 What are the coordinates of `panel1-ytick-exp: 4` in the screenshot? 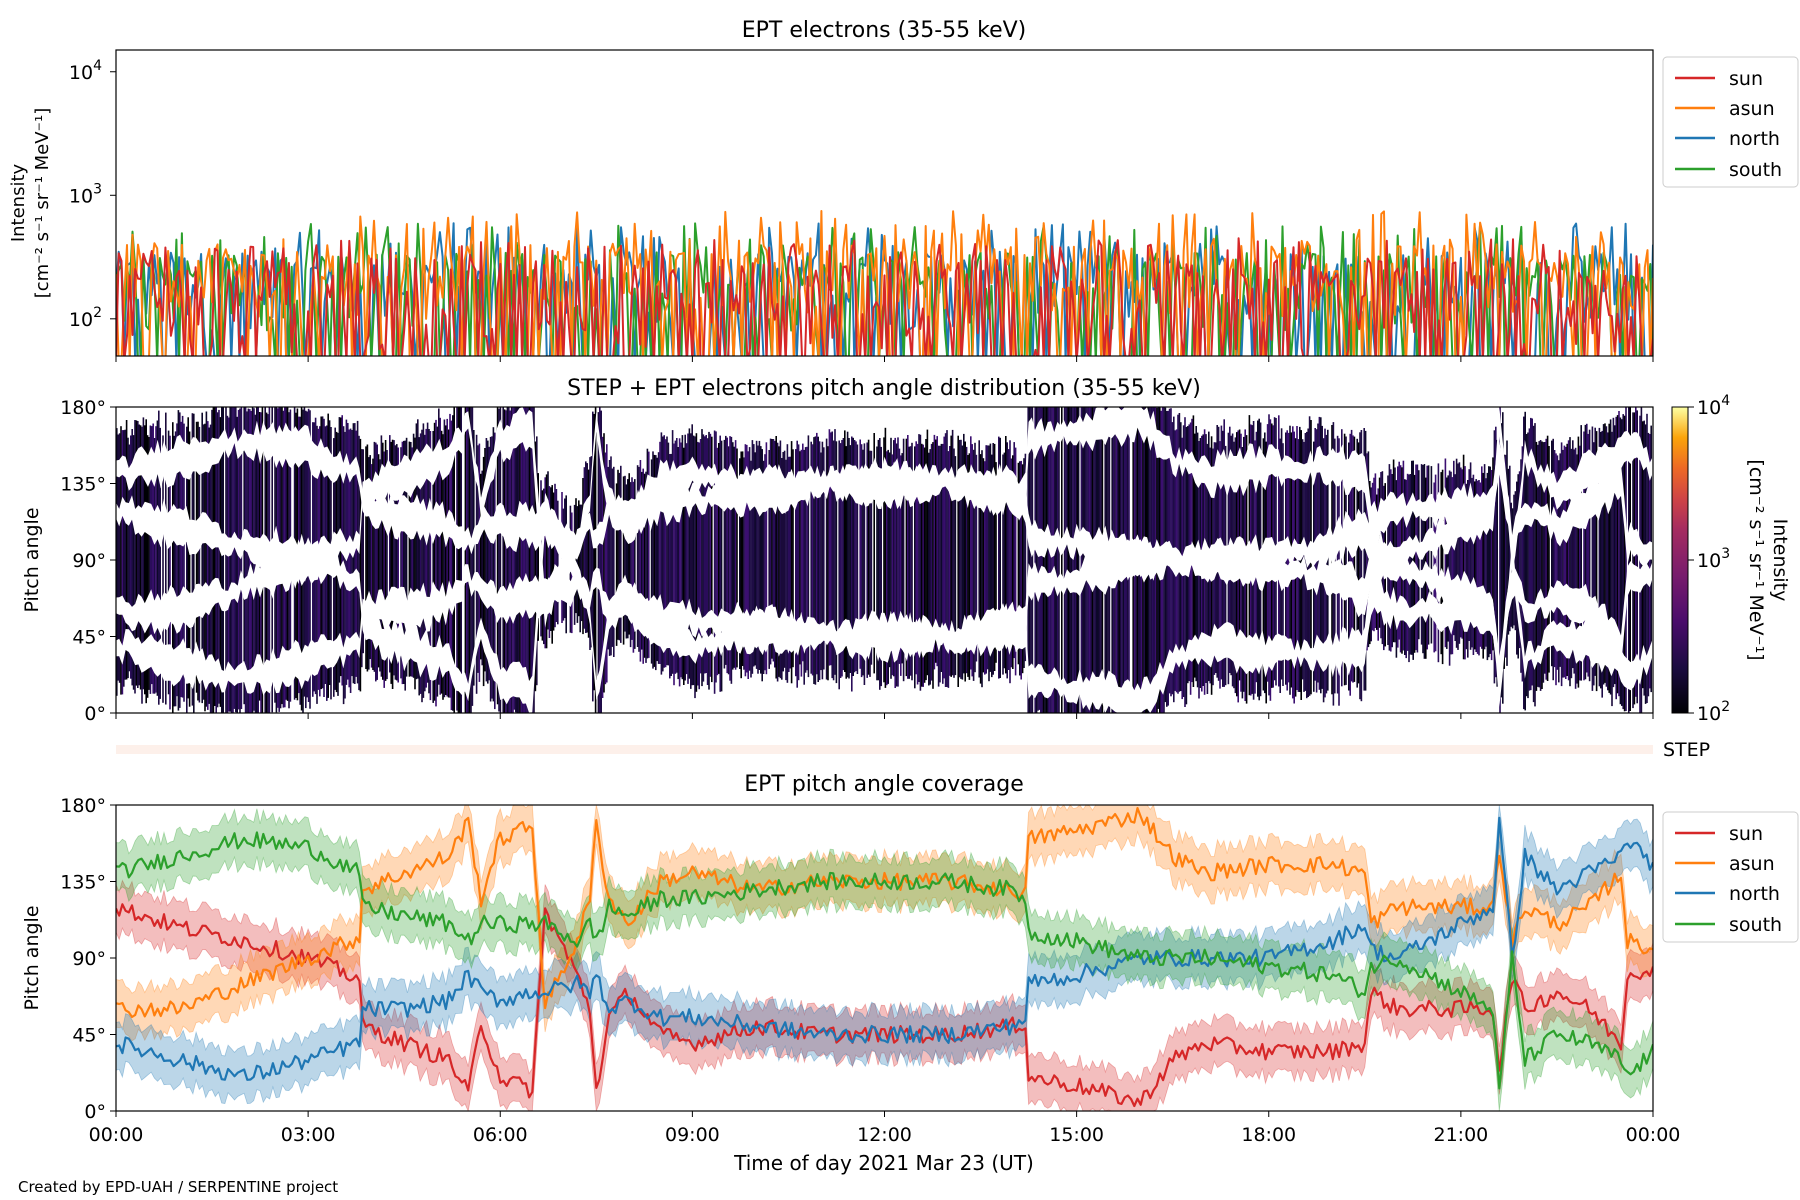 It's located at (97, 66).